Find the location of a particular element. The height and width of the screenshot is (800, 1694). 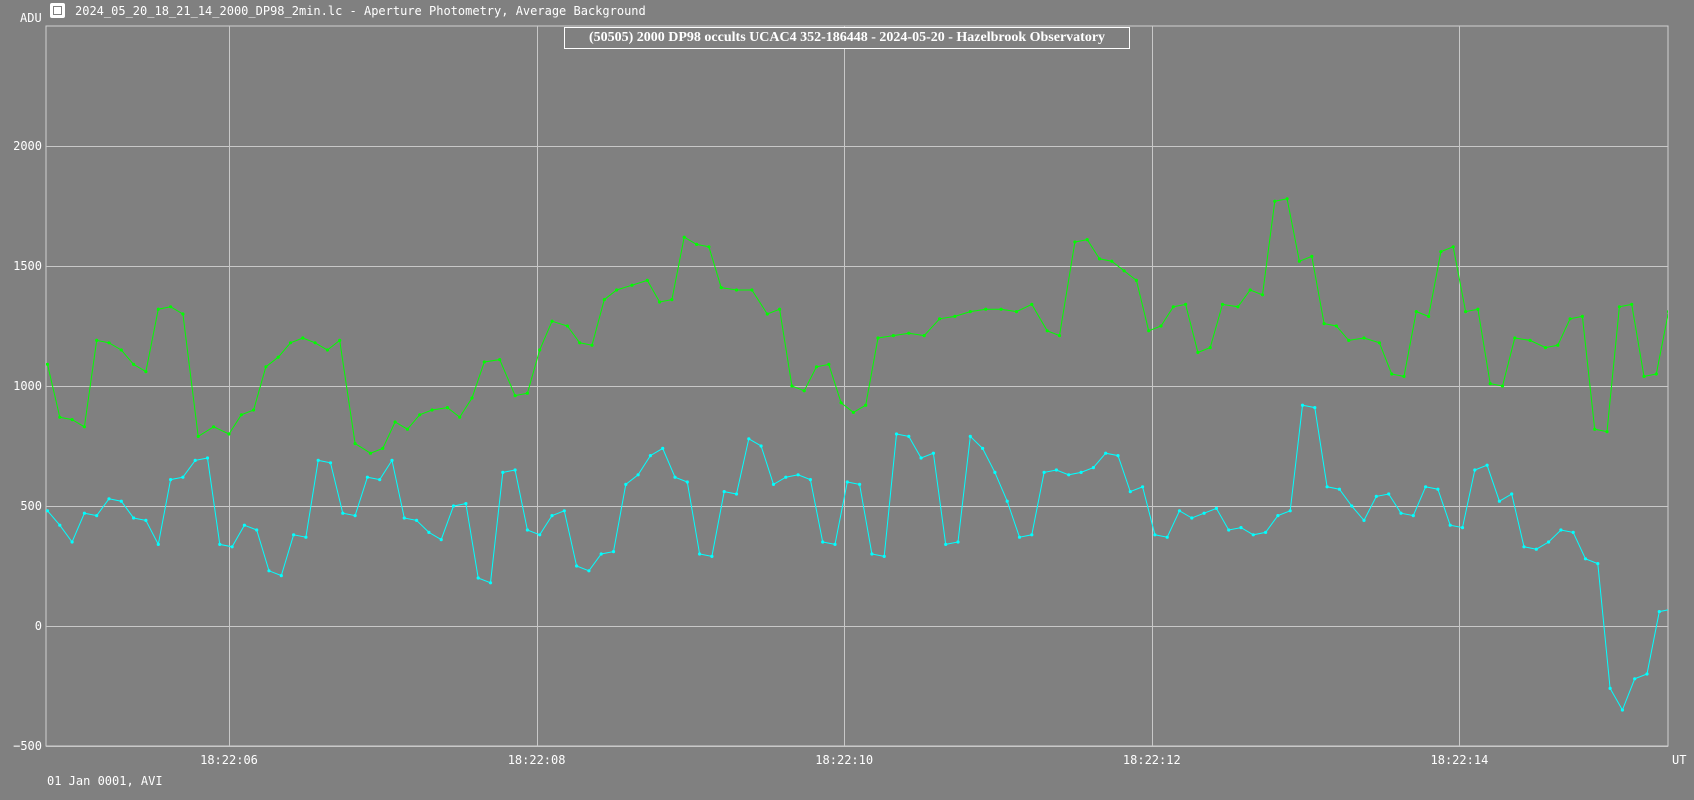

y-tick-label: −500 is located at coordinates (27, 746).